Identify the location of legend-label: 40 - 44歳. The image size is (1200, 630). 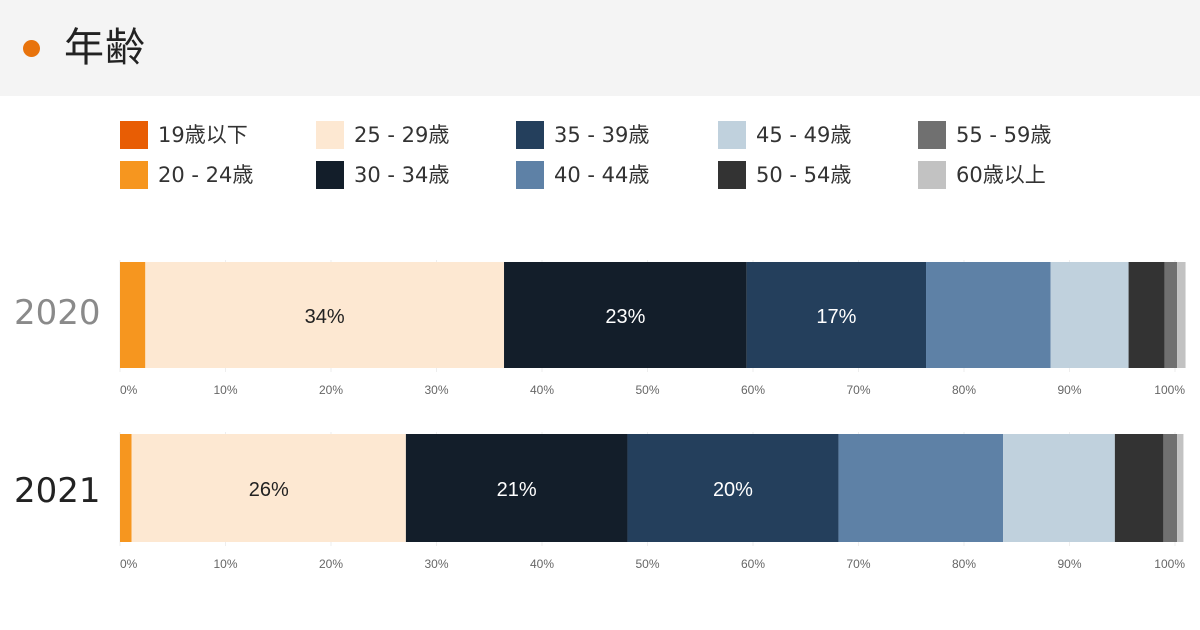
(602, 175).